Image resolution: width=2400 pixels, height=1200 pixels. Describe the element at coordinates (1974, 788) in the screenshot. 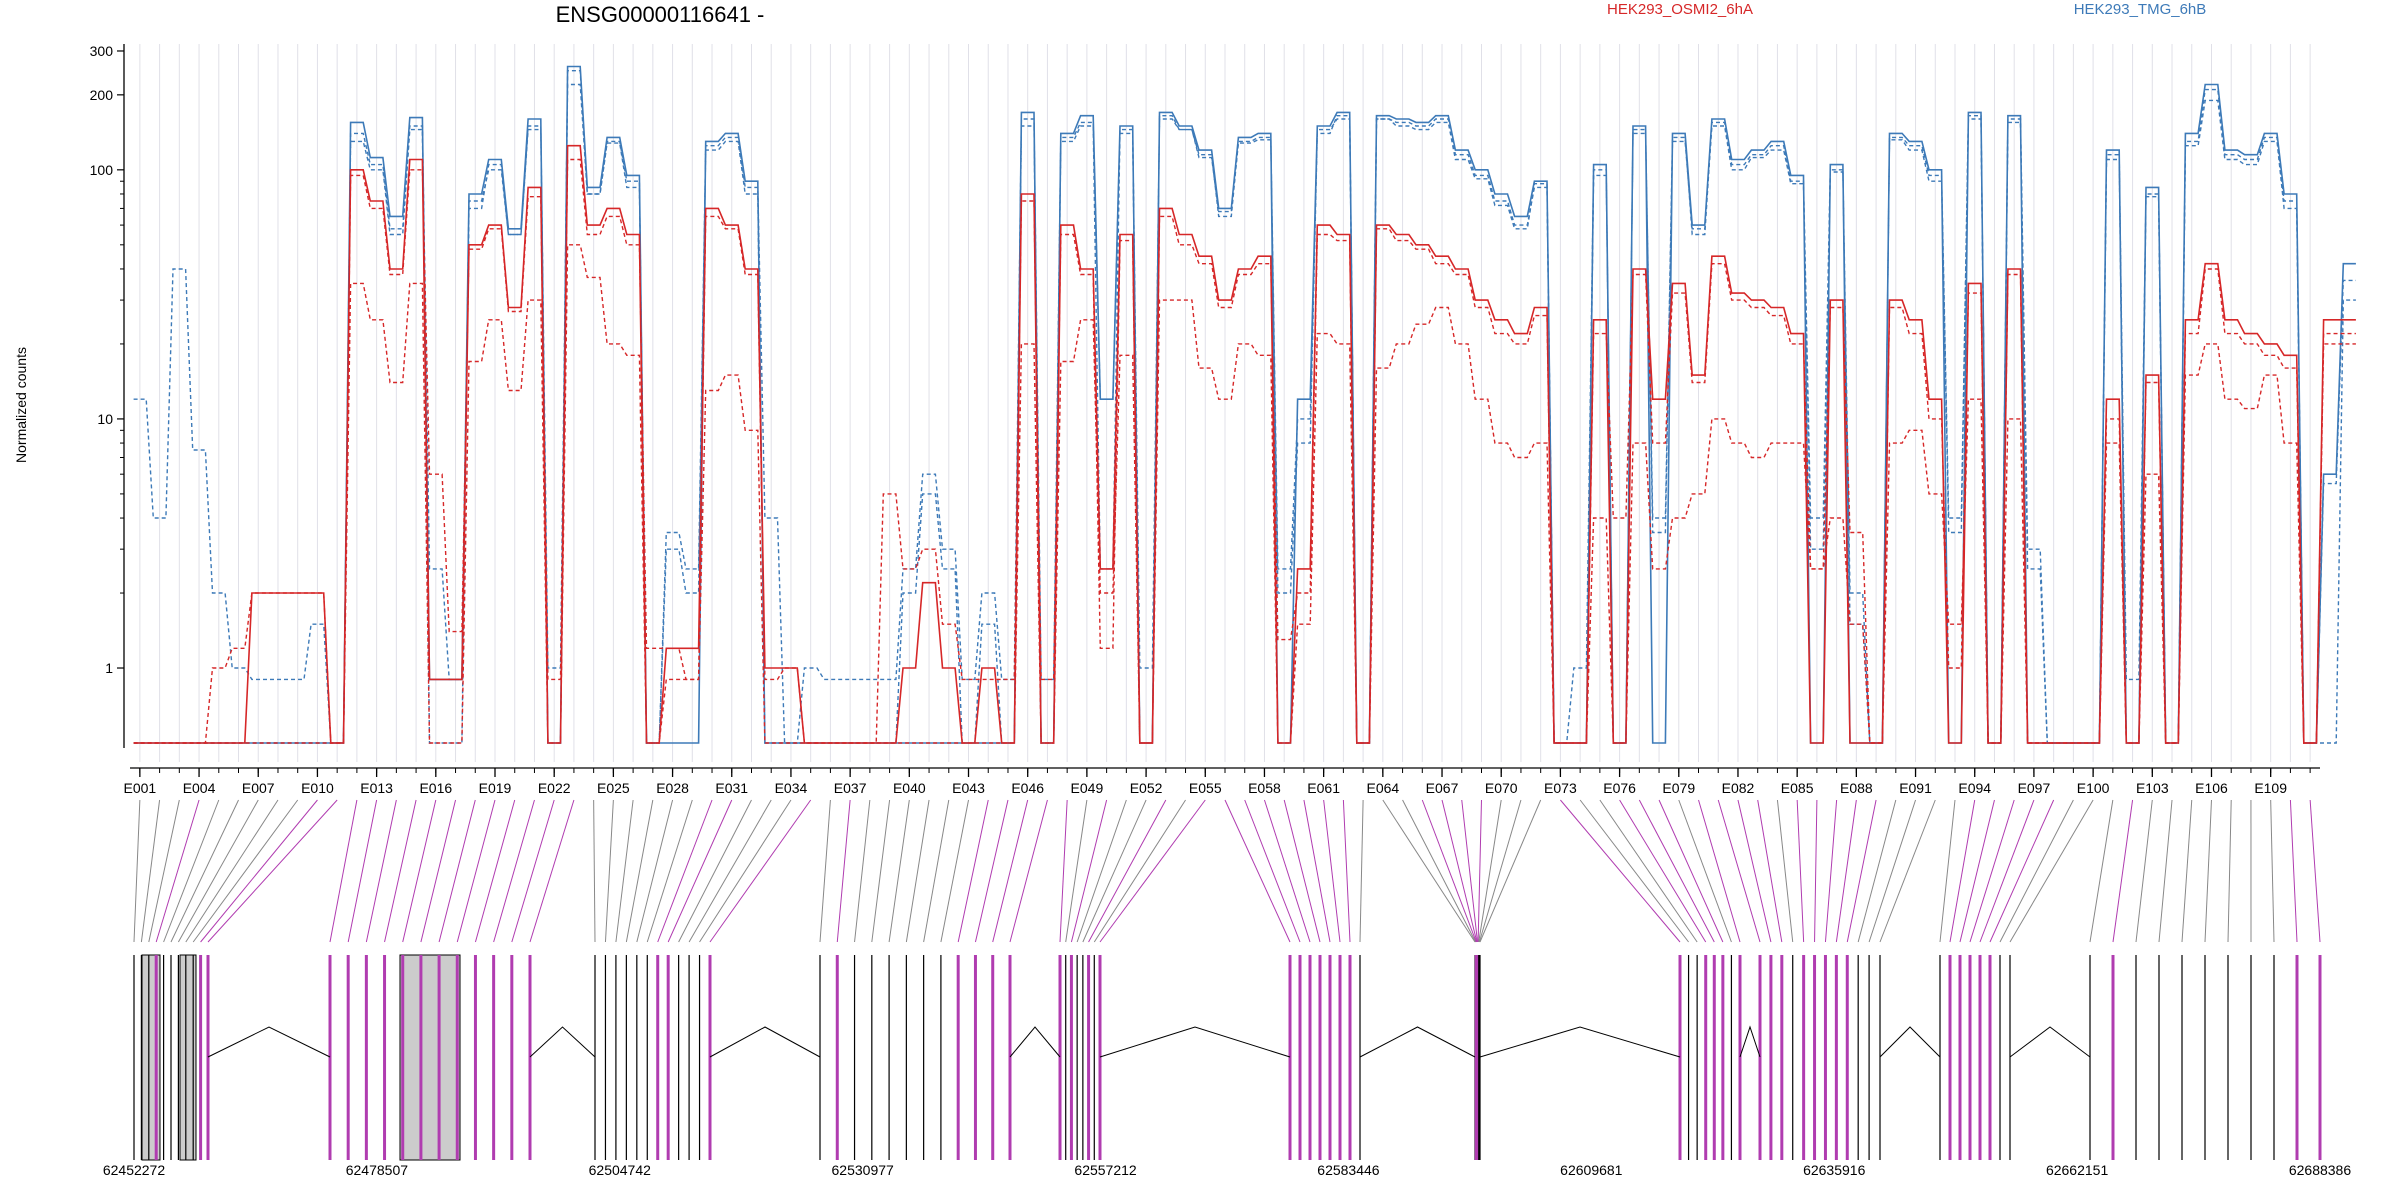

I see `x-tick-label: E094` at that location.